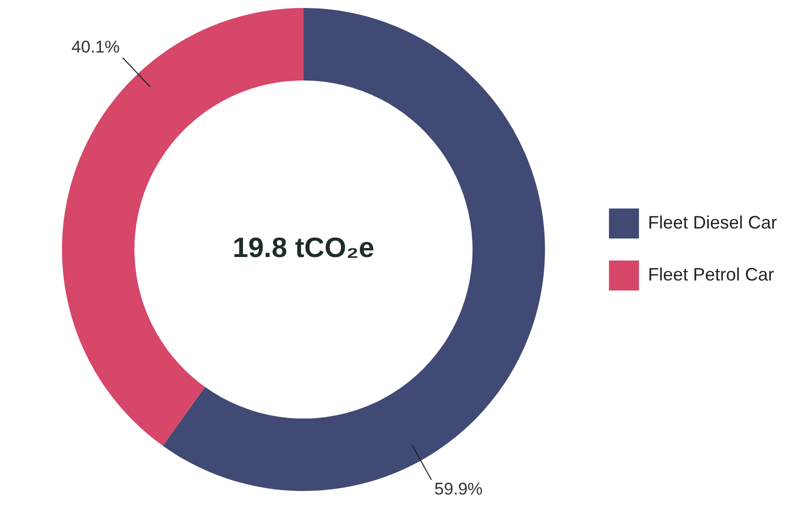 Image resolution: width=797 pixels, height=507 pixels. Describe the element at coordinates (713, 222) in the screenshot. I see `legend-label: Fleet Diesel Car` at that location.